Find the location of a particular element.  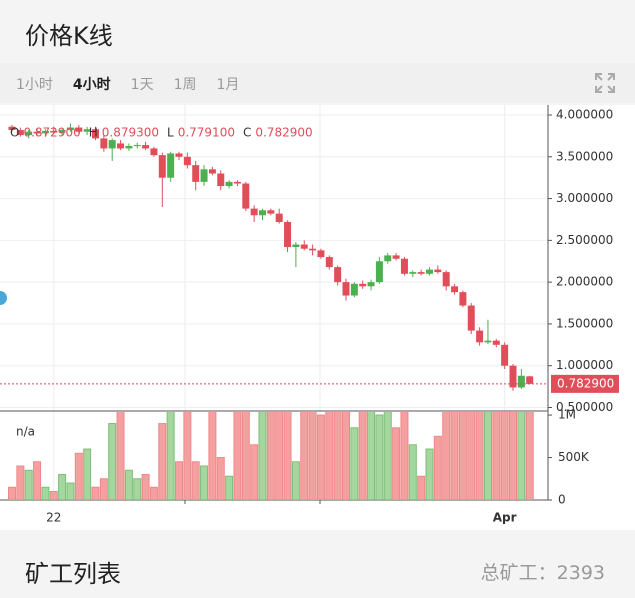

toolbar is located at coordinates (317, 83).